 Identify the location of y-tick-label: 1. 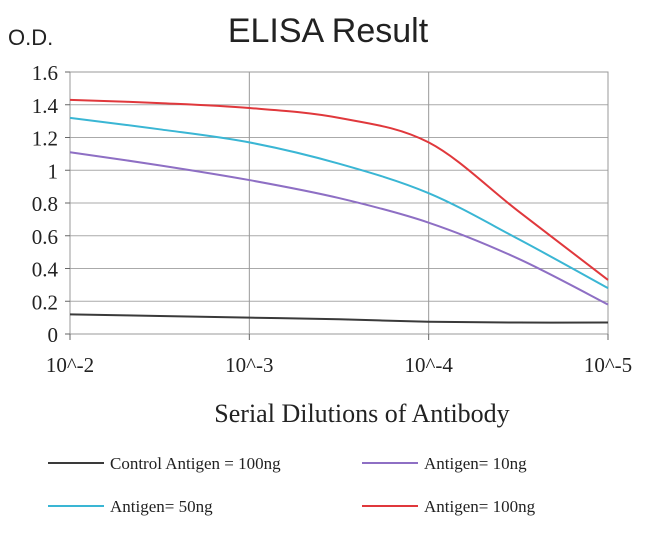
(53, 171).